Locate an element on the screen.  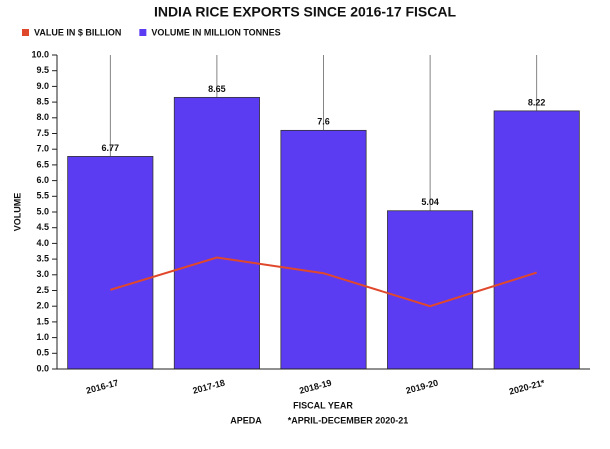
y-tick-label: 1.5 is located at coordinates (42, 321).